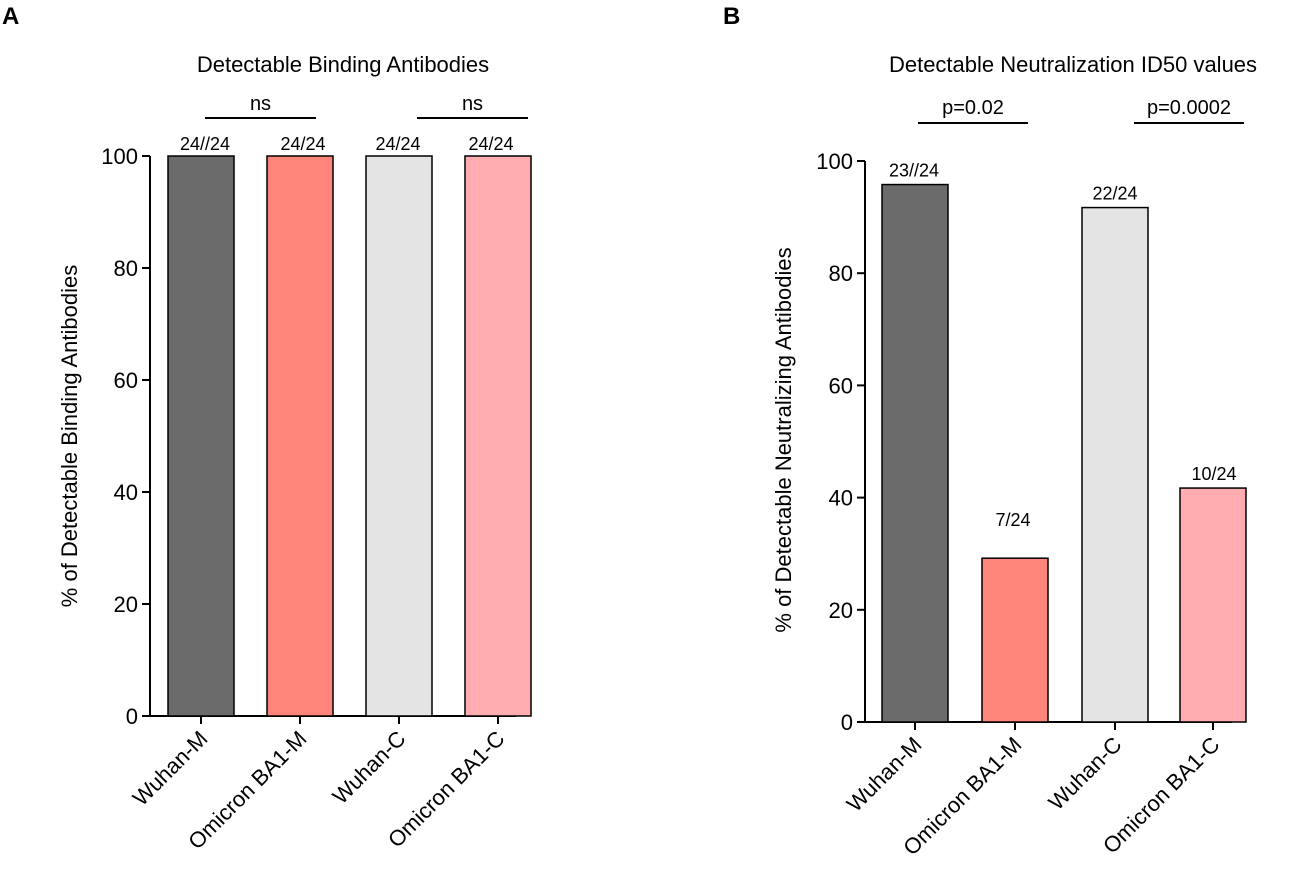 The height and width of the screenshot is (879, 1294). I want to click on panel-a-data-label: 24//24, so click(205, 144).